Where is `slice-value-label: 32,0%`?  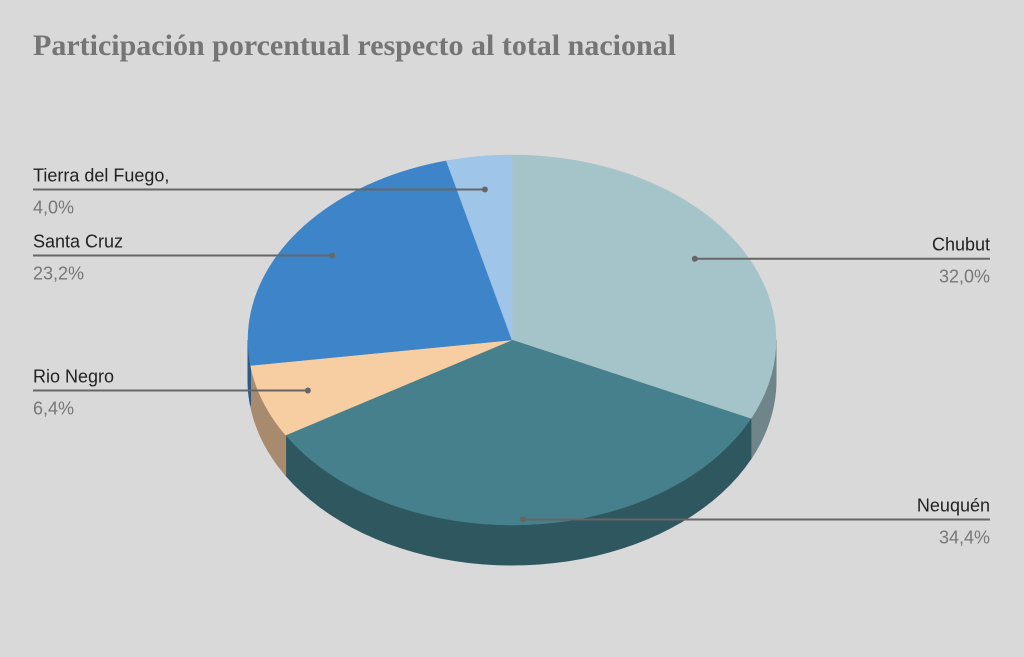 slice-value-label: 32,0% is located at coordinates (964, 277).